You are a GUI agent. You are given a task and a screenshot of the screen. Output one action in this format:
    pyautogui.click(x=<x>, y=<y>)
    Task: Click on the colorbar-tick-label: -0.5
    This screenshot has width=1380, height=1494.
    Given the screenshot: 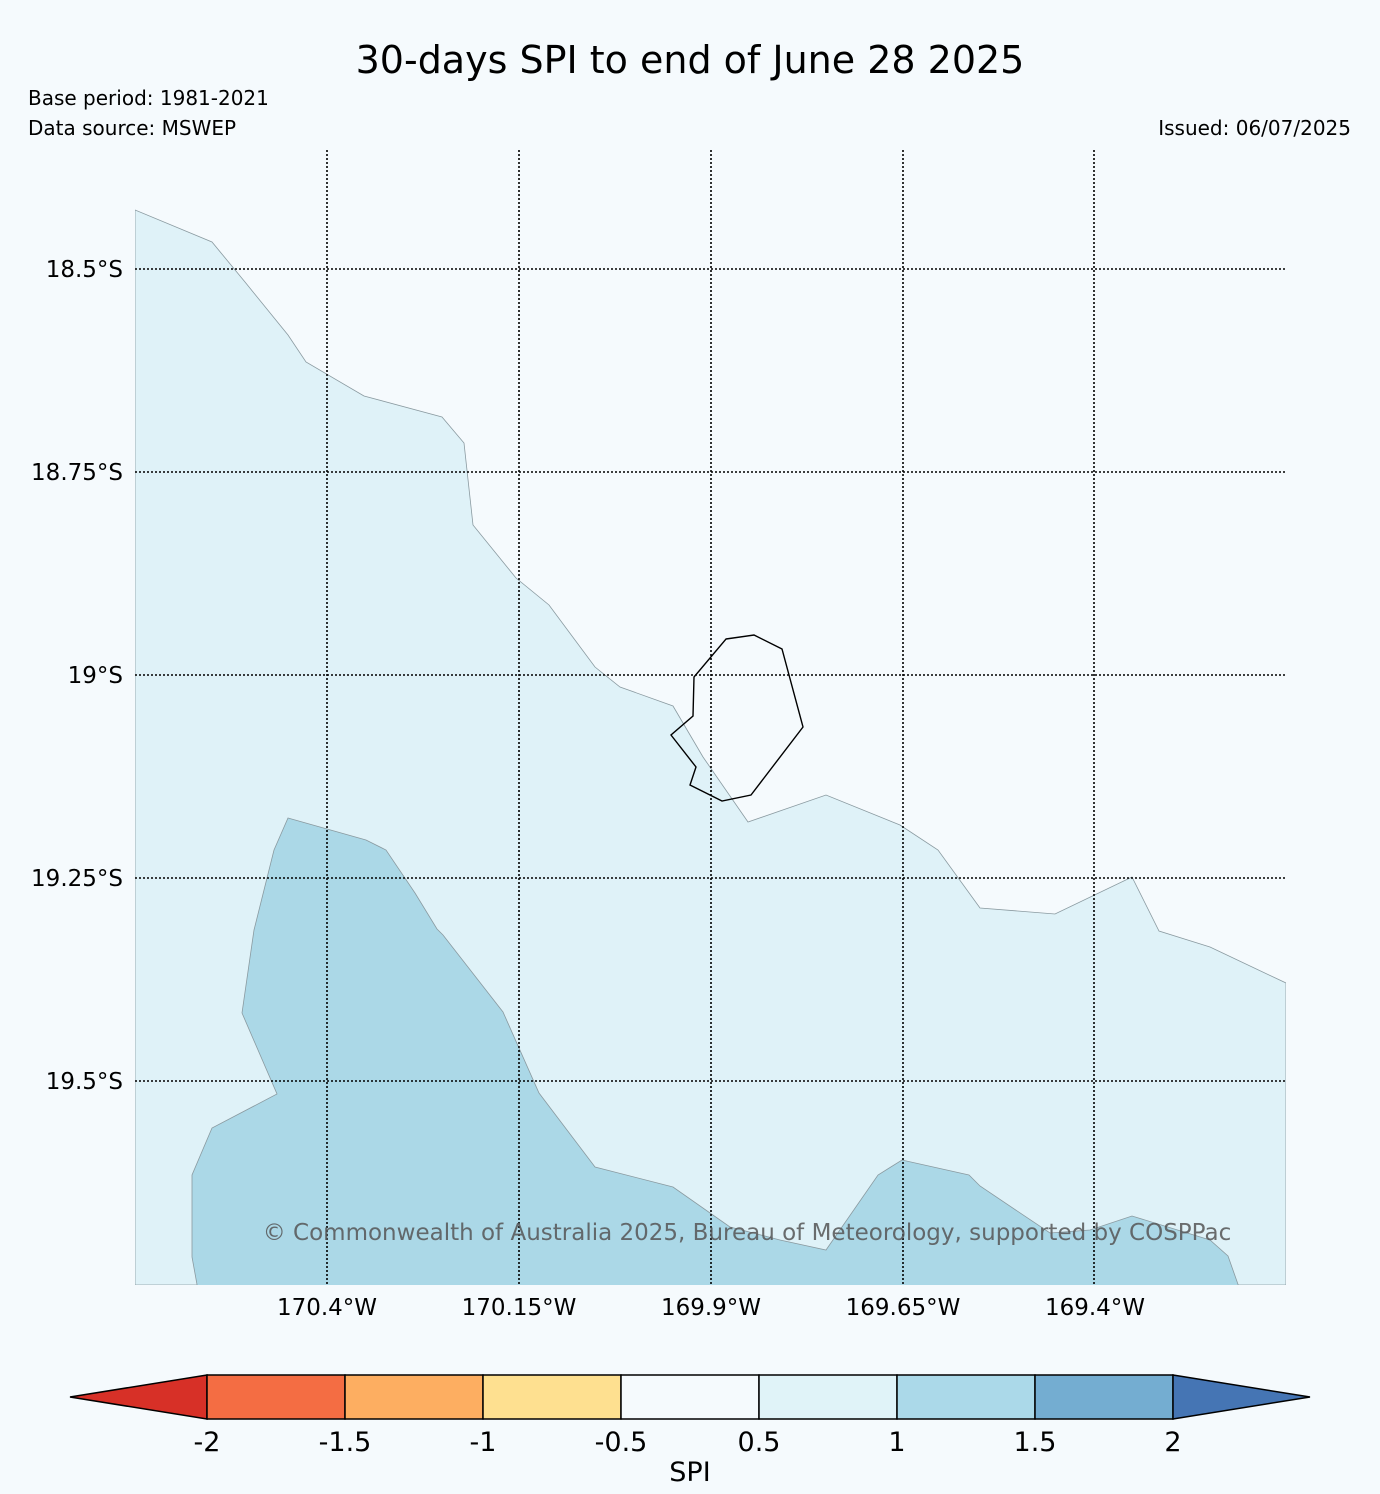 What is the action you would take?
    pyautogui.click(x=621, y=1442)
    